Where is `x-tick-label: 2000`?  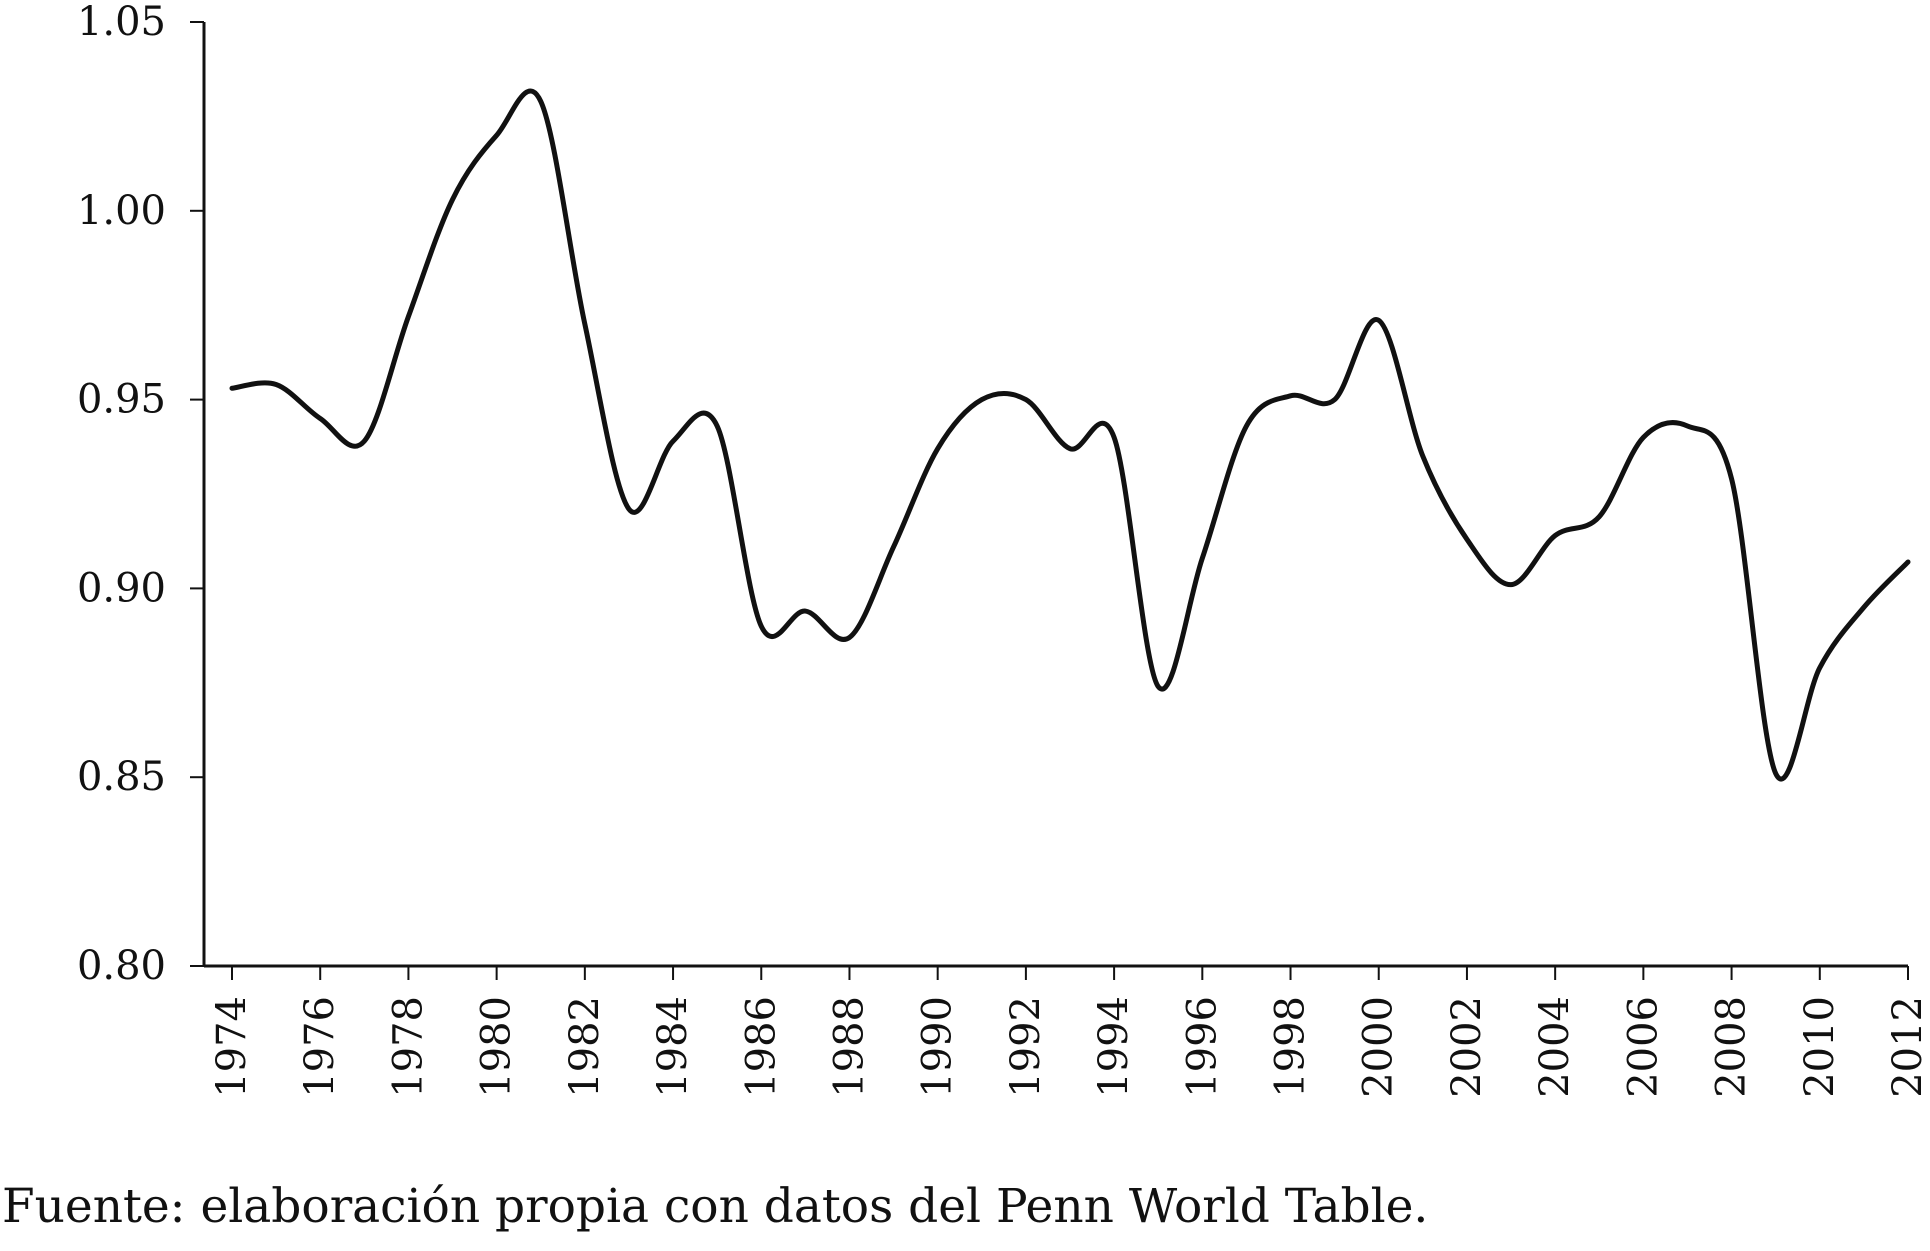 x-tick-label: 2000 is located at coordinates (1379, 1047).